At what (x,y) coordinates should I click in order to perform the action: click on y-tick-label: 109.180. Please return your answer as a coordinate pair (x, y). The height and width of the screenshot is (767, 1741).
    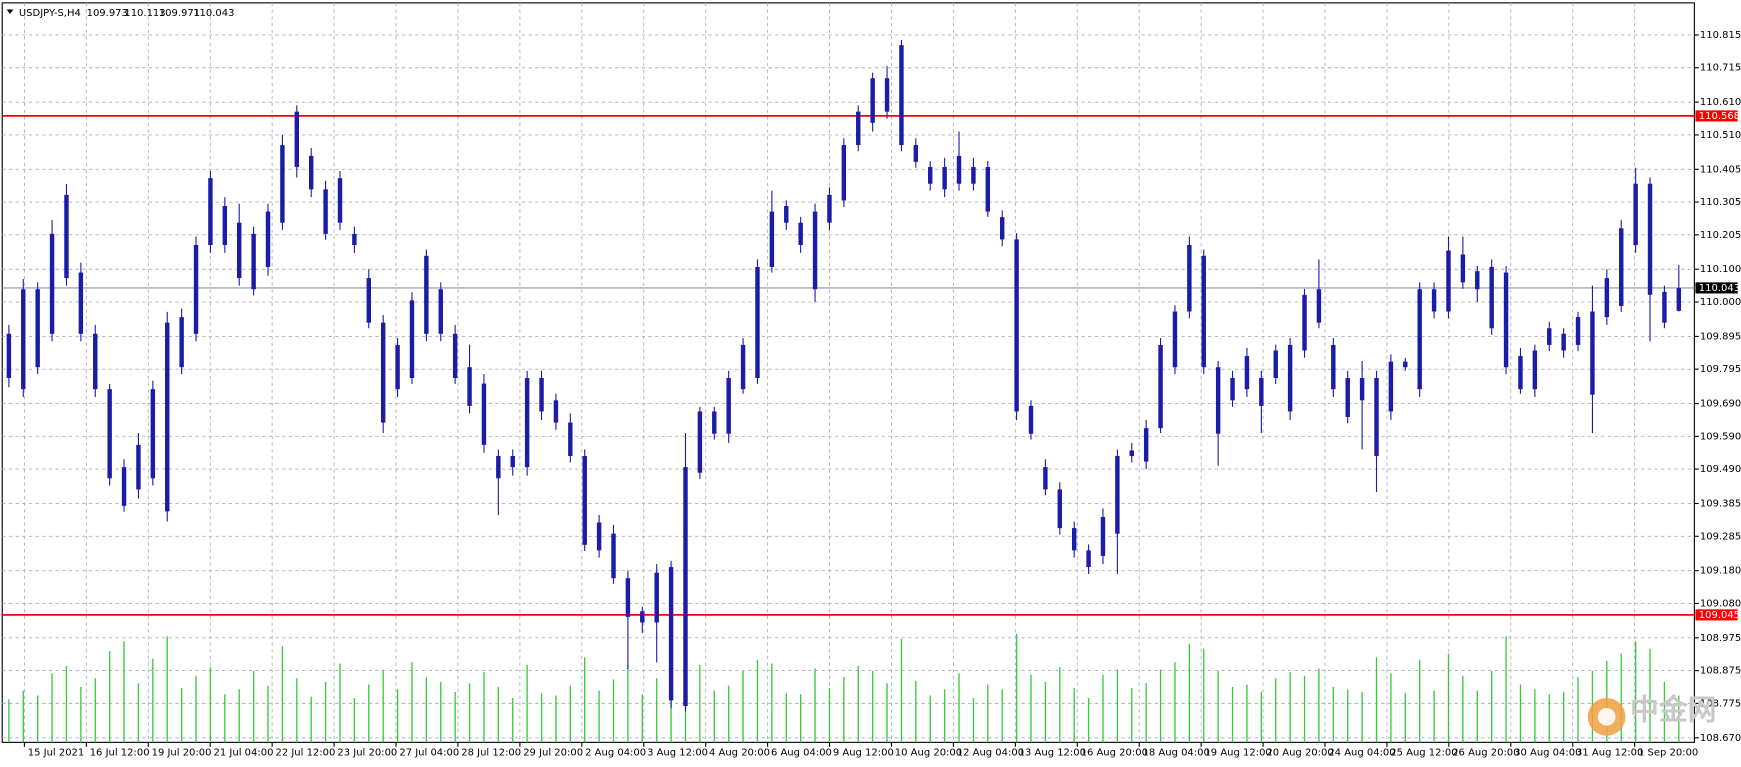
    Looking at the image, I should click on (1720, 571).